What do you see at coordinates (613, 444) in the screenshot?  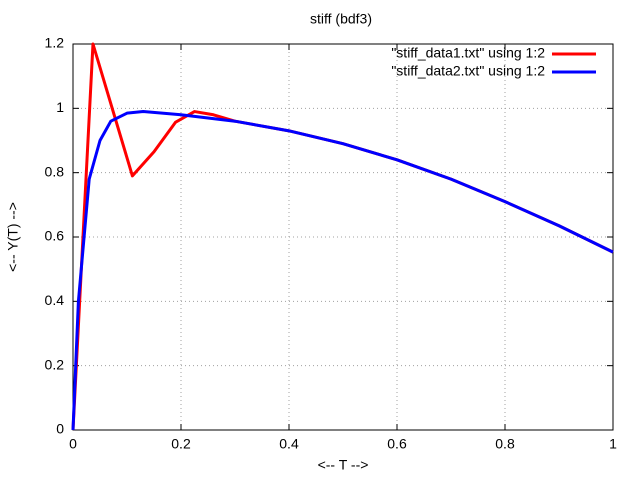 I see `x-tick-label: 1` at bounding box center [613, 444].